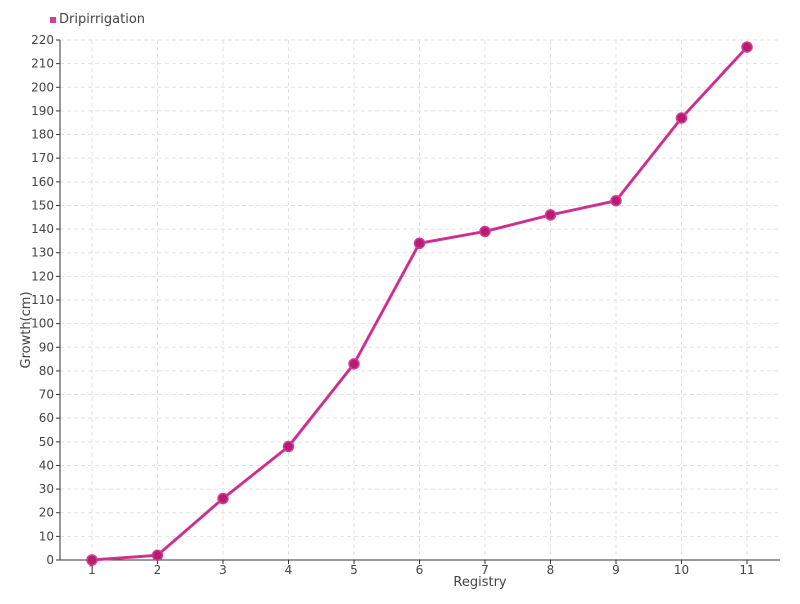 The height and width of the screenshot is (604, 800). Describe the element at coordinates (289, 570) in the screenshot. I see `x-tick-label: 4` at that location.